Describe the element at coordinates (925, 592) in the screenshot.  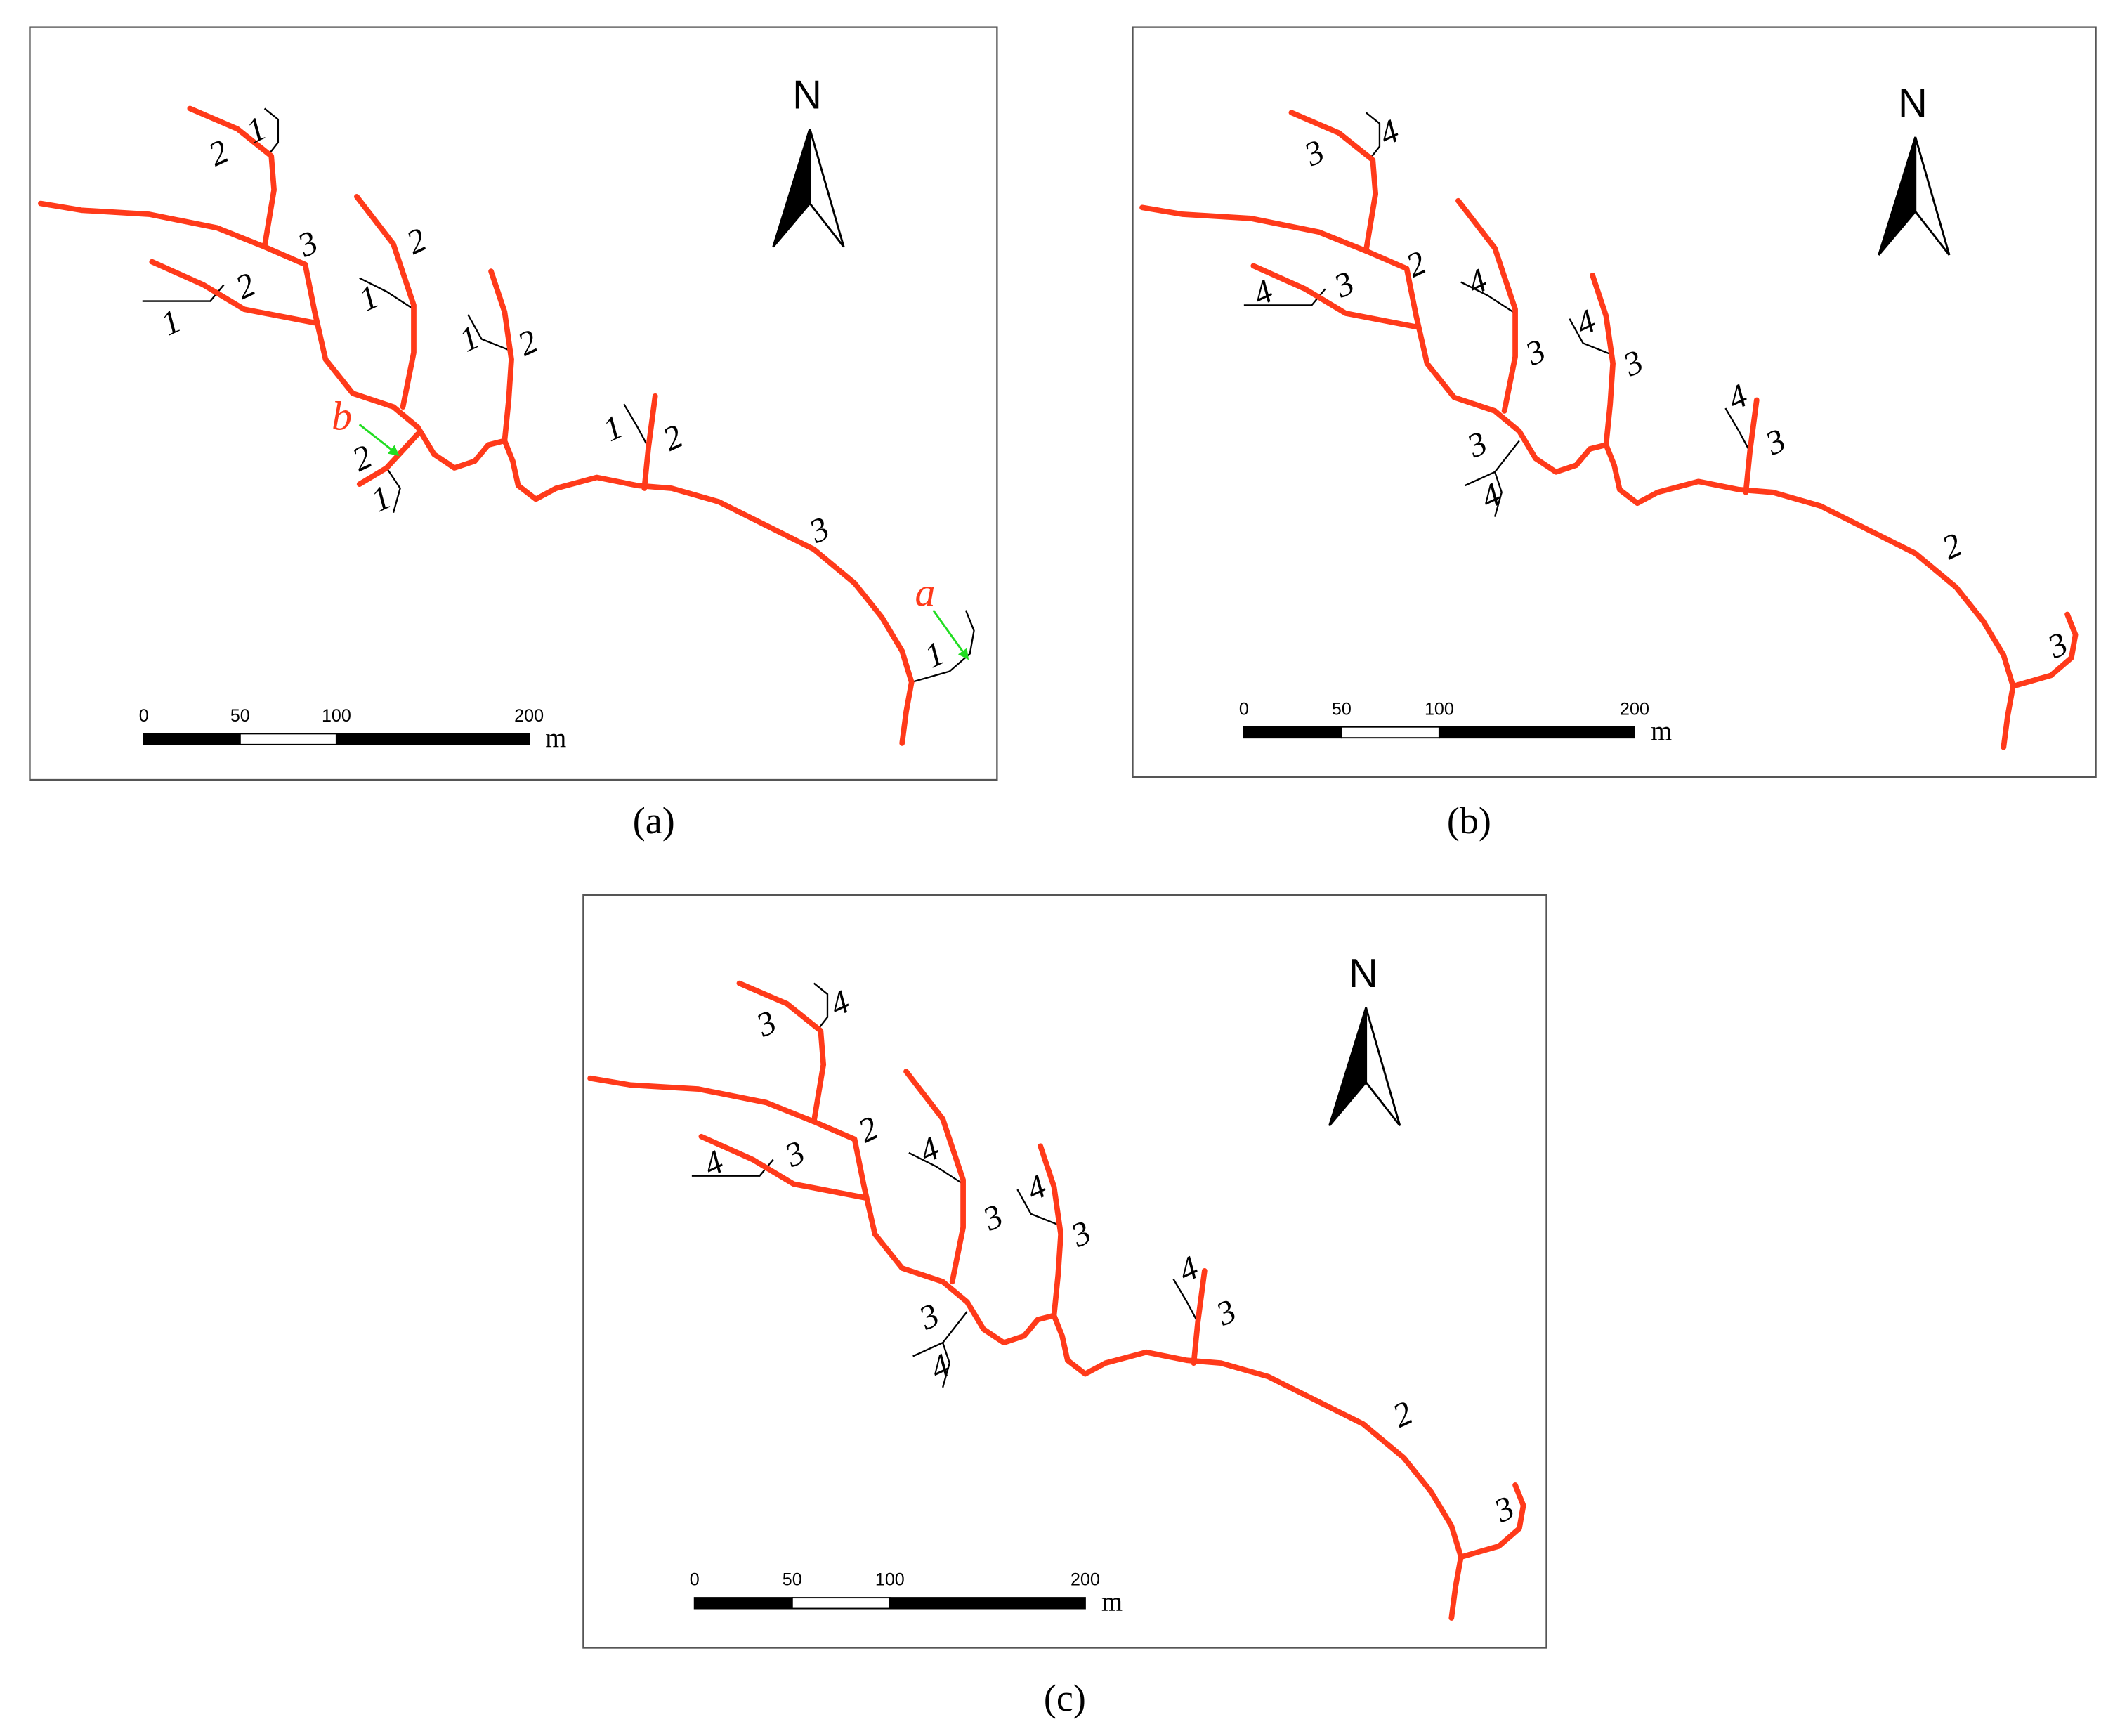
I see `annotation-label: a` at that location.